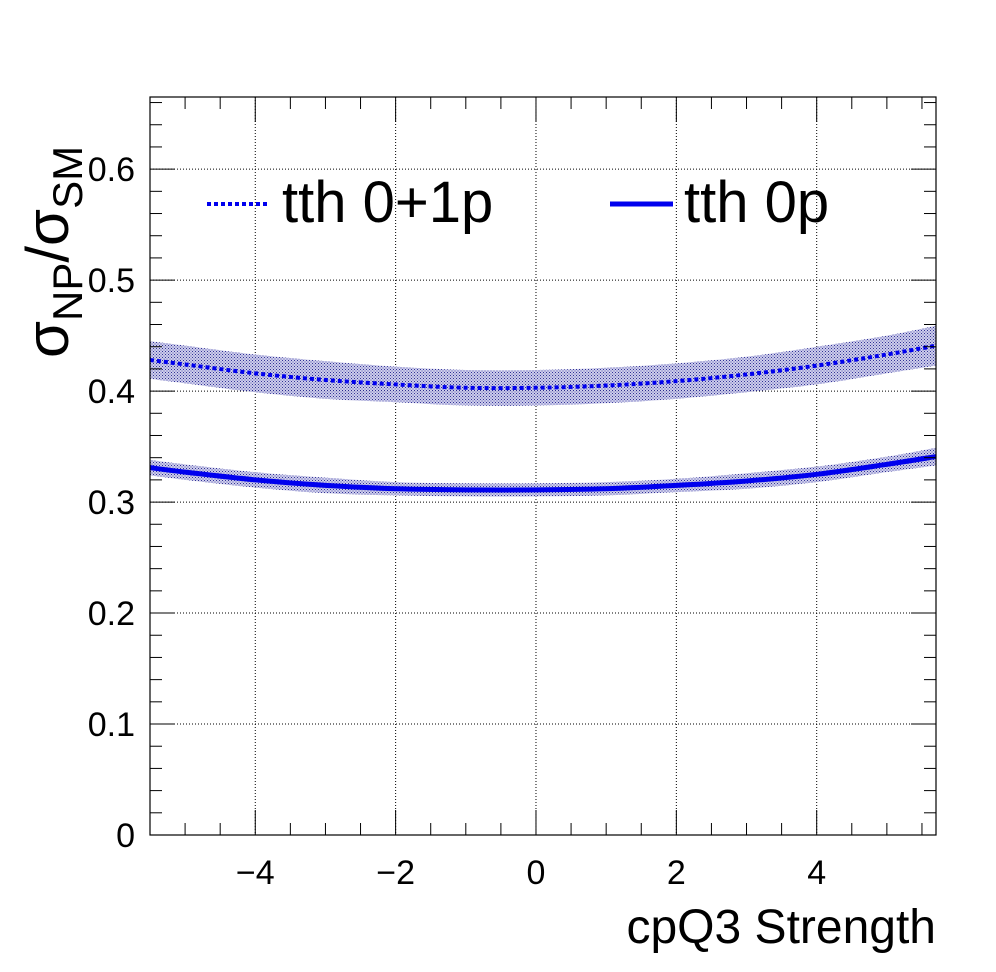 The image size is (996, 972). Describe the element at coordinates (543, 418) in the screenshot. I see `series-lines` at that location.